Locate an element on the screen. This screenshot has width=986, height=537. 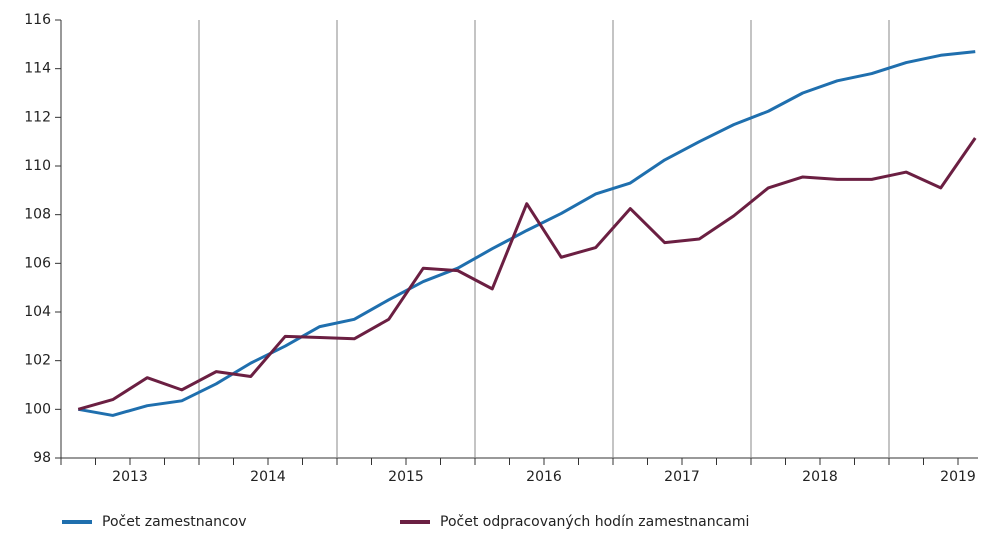
x-year-label: 2014 is located at coordinates (268, 477).